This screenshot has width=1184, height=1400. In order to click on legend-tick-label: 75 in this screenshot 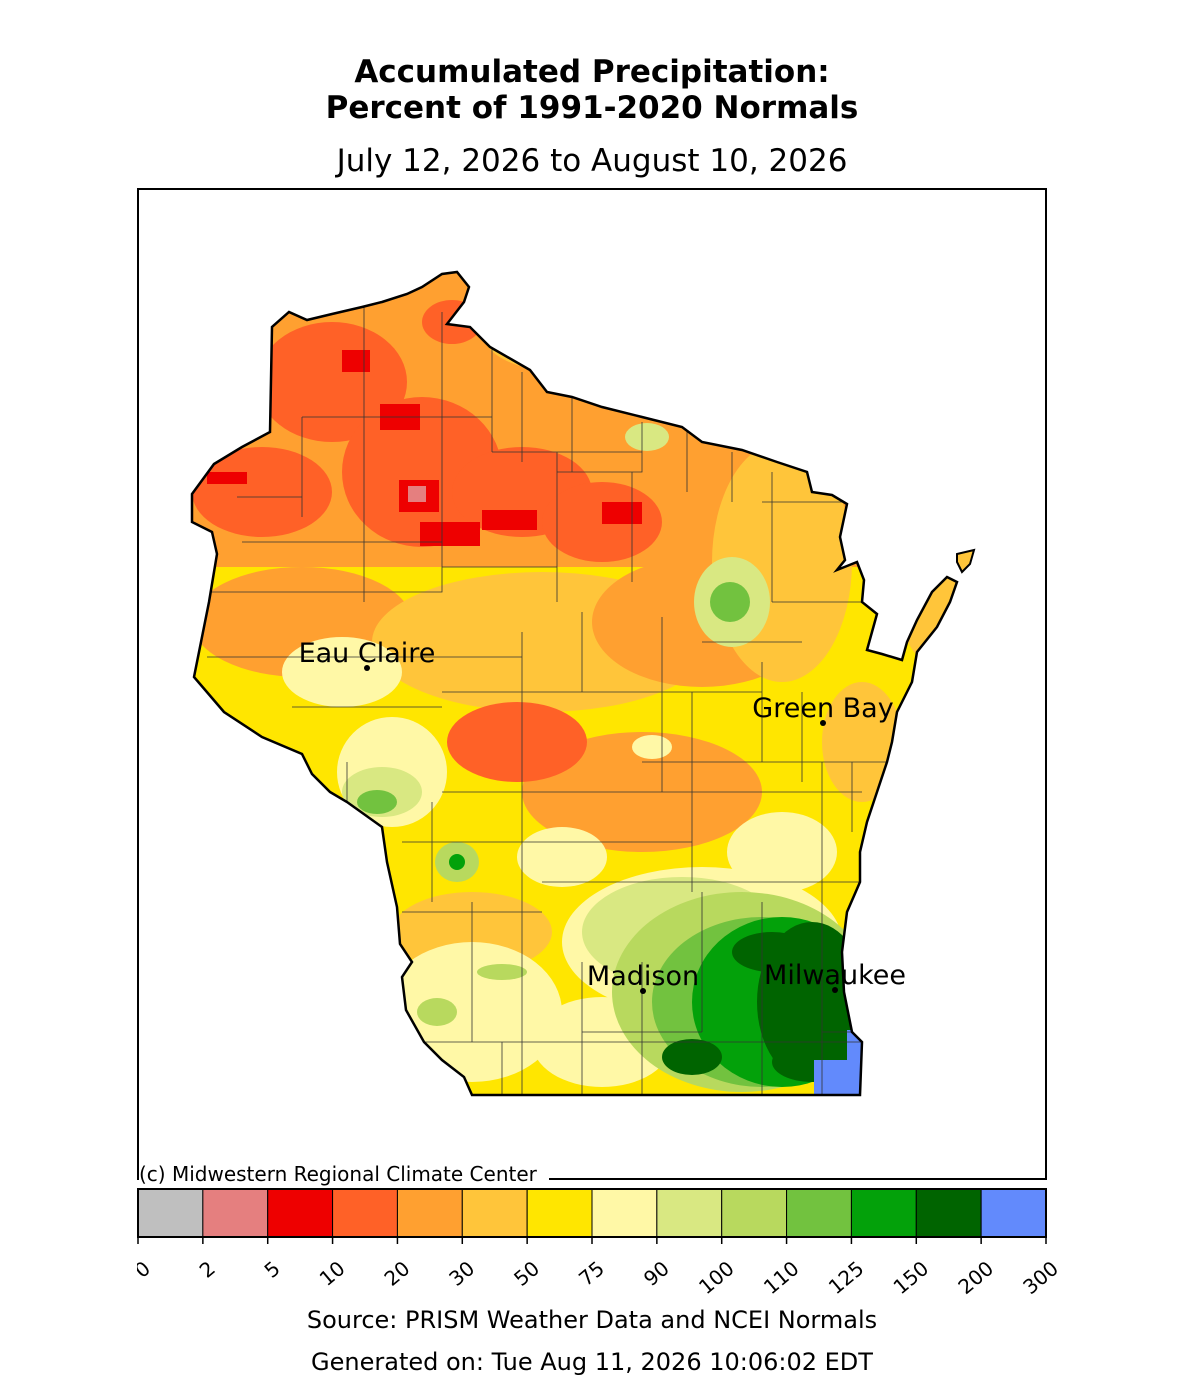, I will do `click(591, 1273)`.